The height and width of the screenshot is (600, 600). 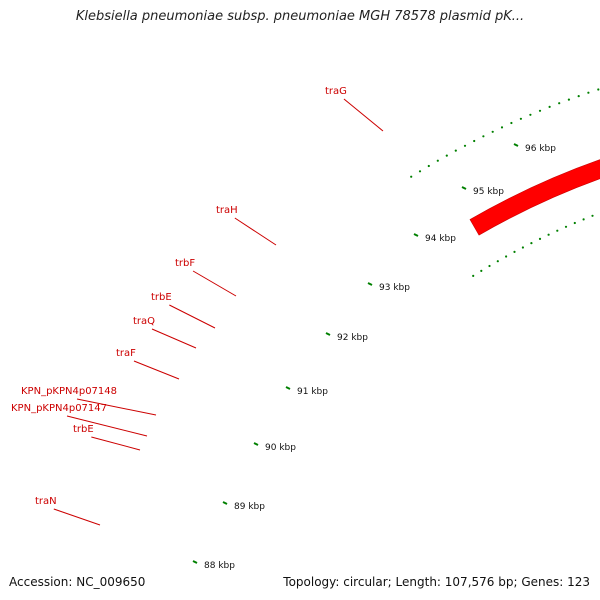 I want to click on scale-tick-label: 90 kbp, so click(x=280, y=448).